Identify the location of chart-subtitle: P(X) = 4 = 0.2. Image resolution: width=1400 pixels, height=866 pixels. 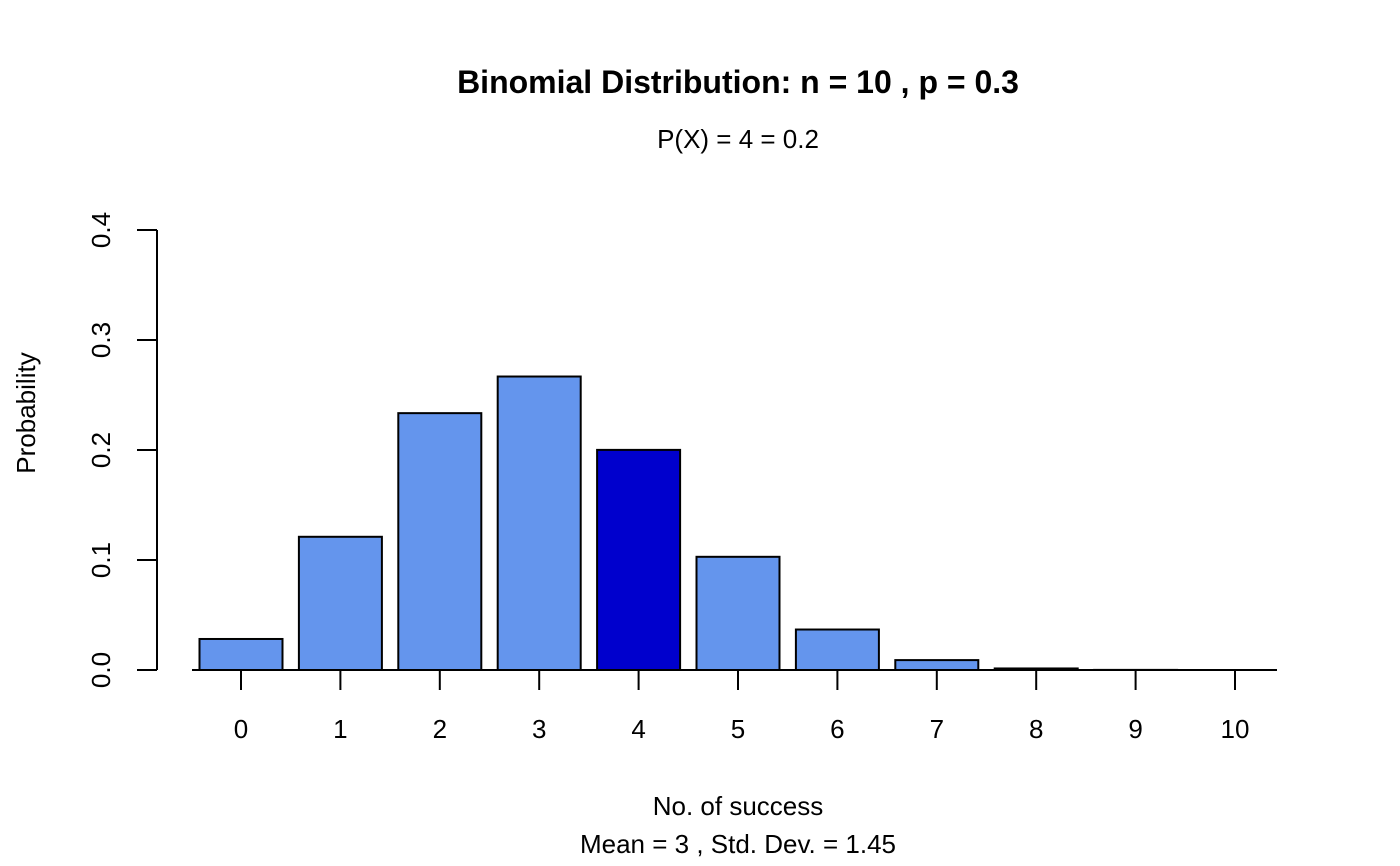
(738, 139).